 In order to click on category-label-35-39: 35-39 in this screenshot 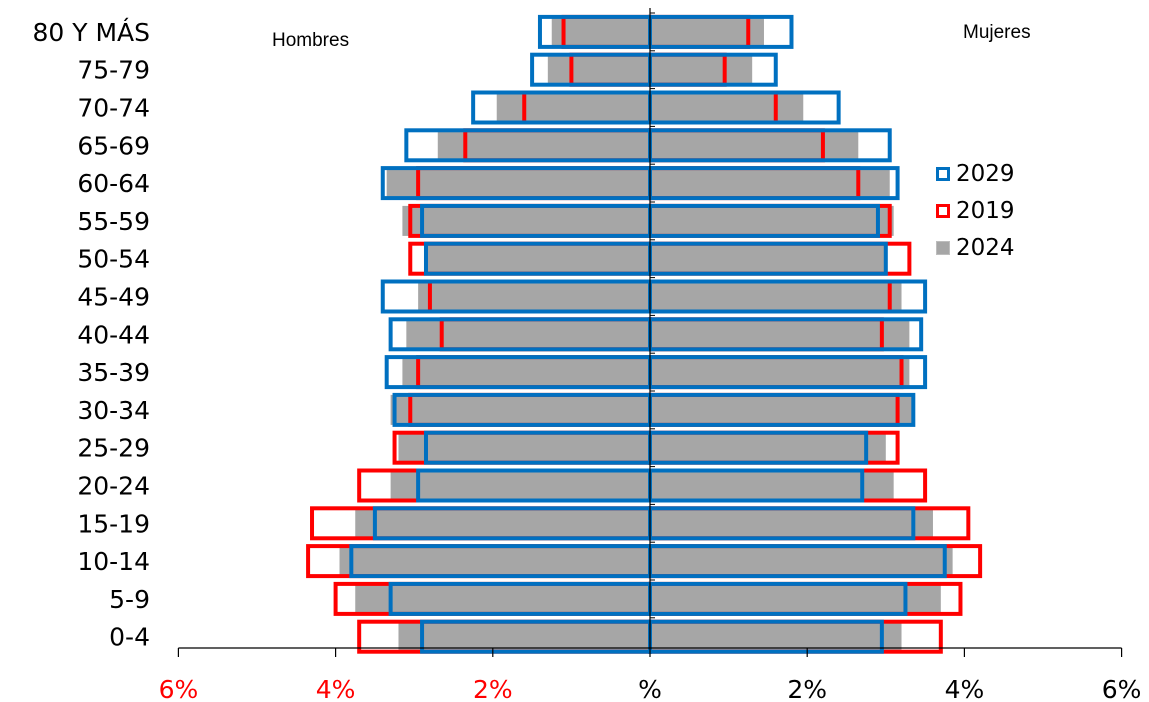, I will do `click(113, 372)`.